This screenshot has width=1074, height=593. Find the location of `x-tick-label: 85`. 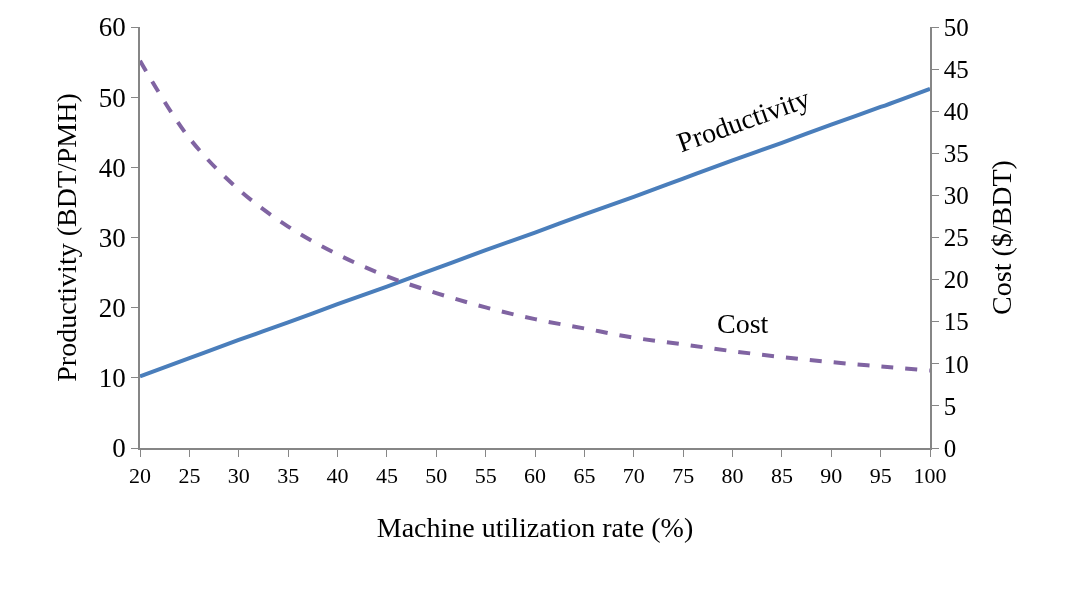

x-tick-label: 85 is located at coordinates (781, 476).